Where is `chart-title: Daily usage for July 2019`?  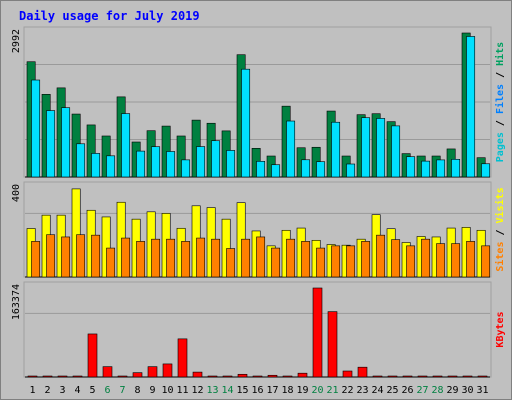
chart-title: Daily usage for July 2019 is located at coordinates (109, 16).